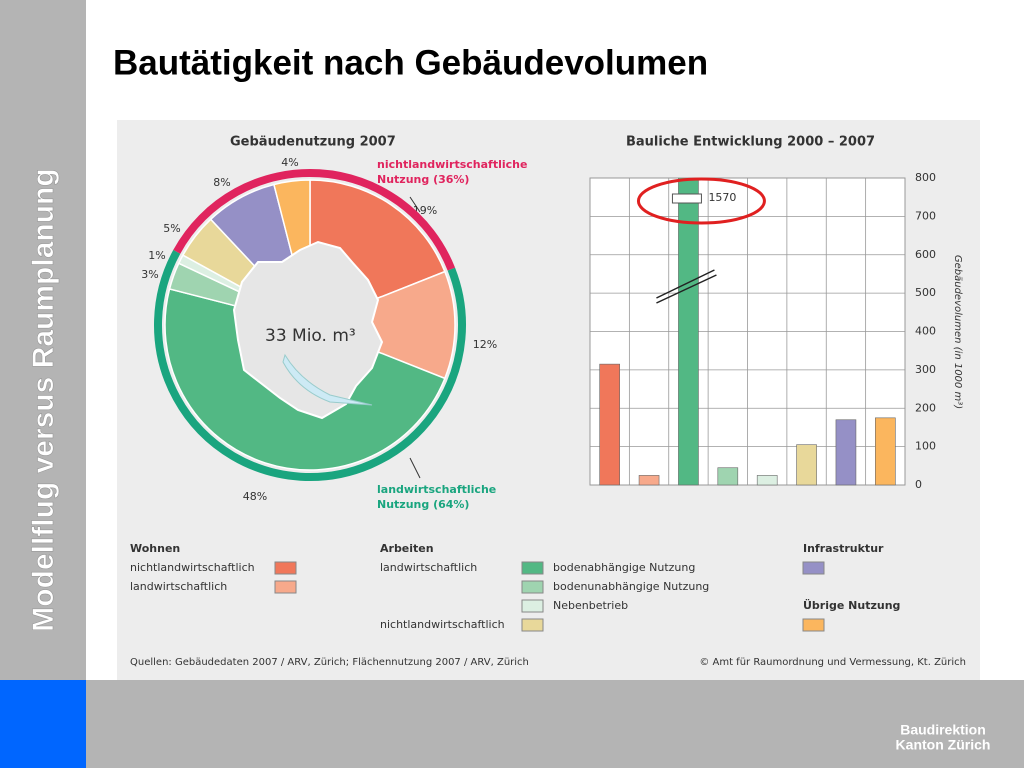 Image resolution: width=1024 pixels, height=768 pixels. Describe the element at coordinates (918, 484) in the screenshot. I see `y-tick-label: 0` at that location.